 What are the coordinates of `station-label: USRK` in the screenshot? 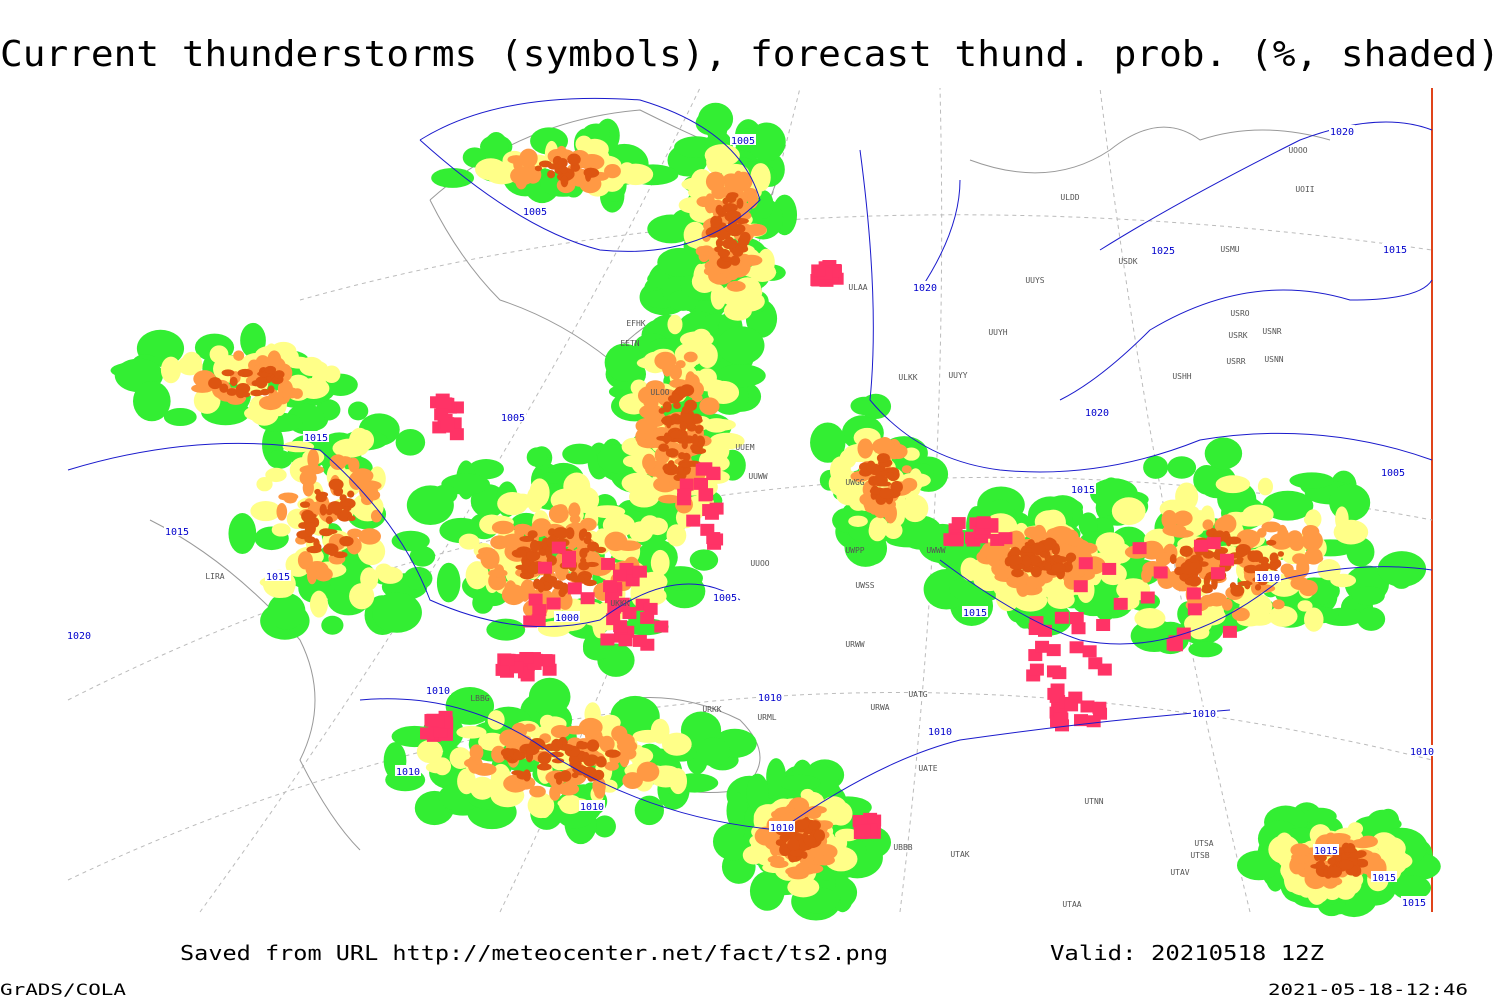 It's located at (1237, 335).